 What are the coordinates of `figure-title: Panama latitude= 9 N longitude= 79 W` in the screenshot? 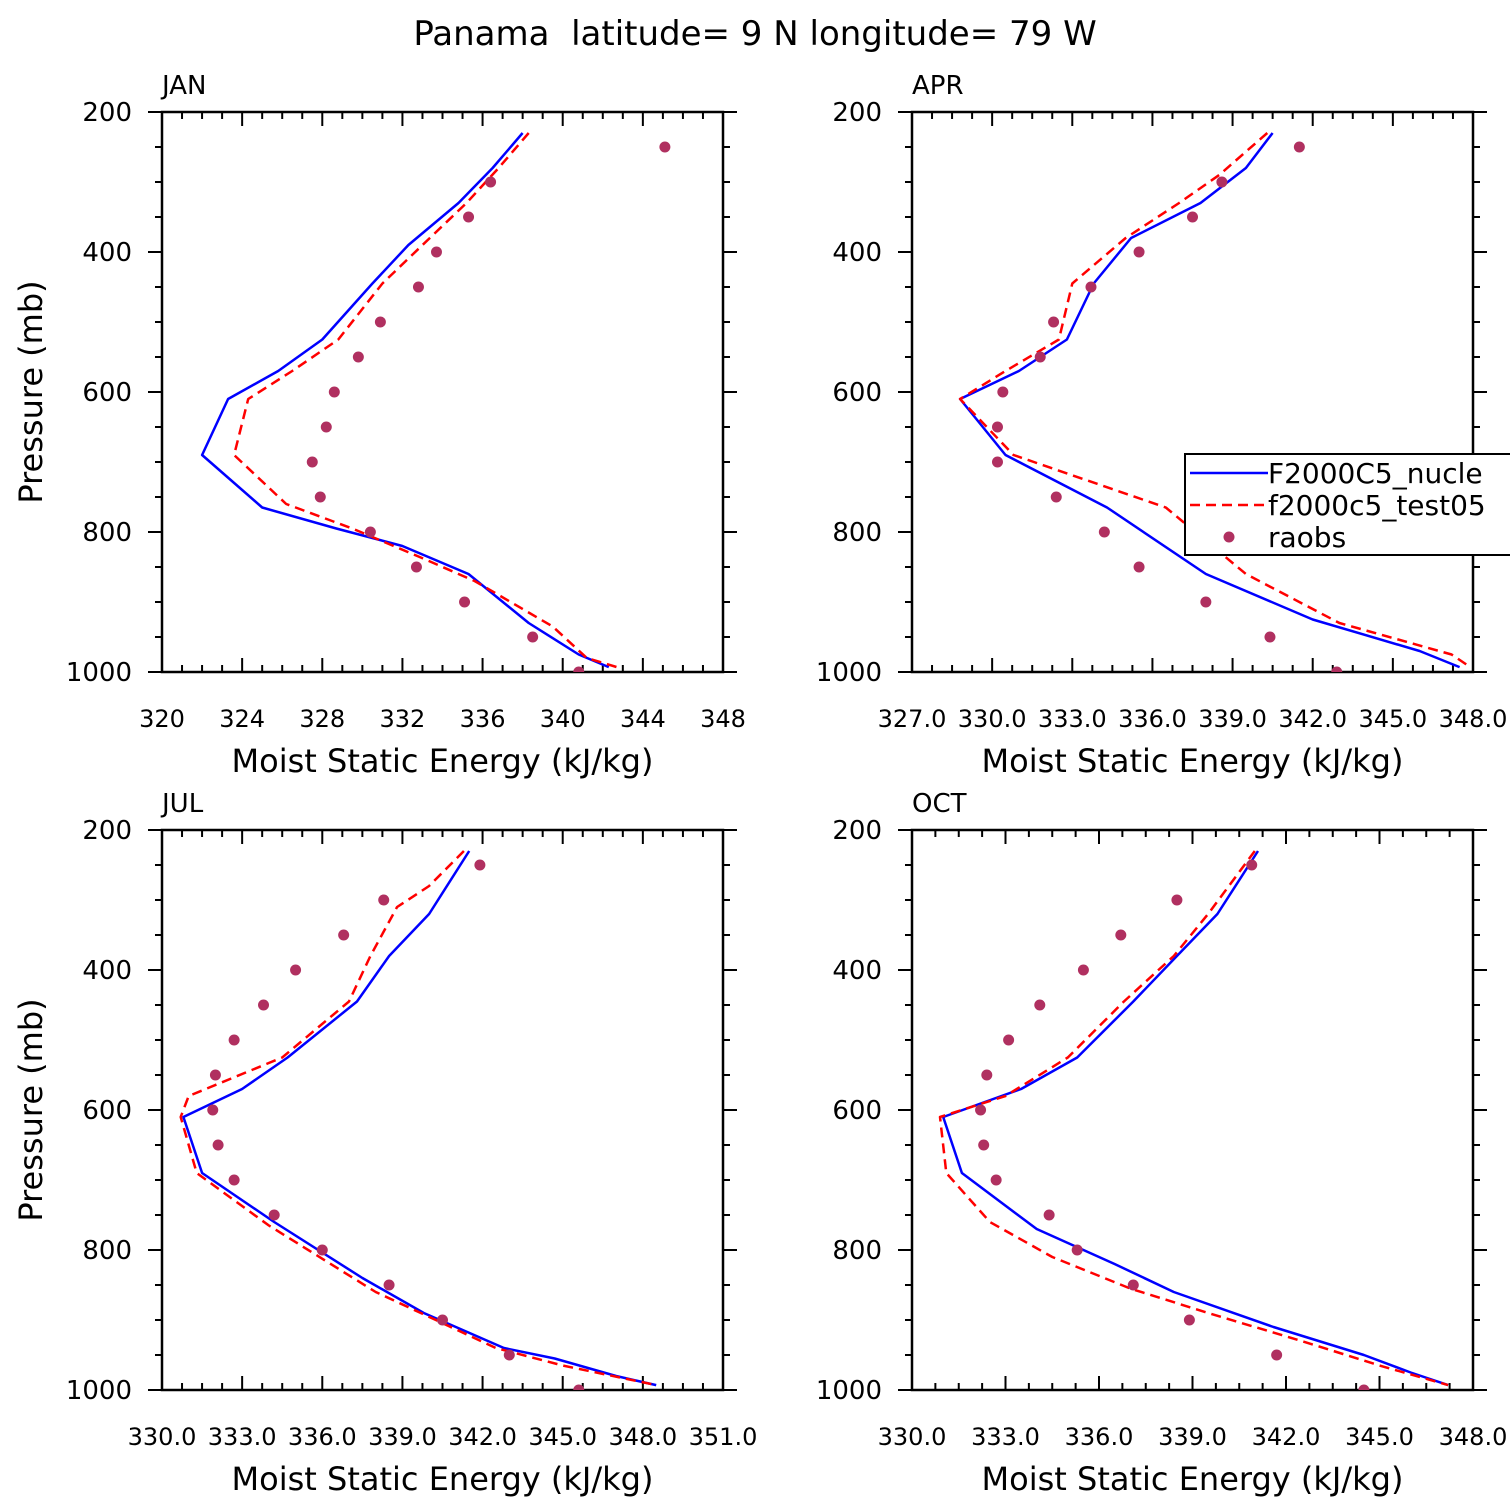 It's located at (754, 34).